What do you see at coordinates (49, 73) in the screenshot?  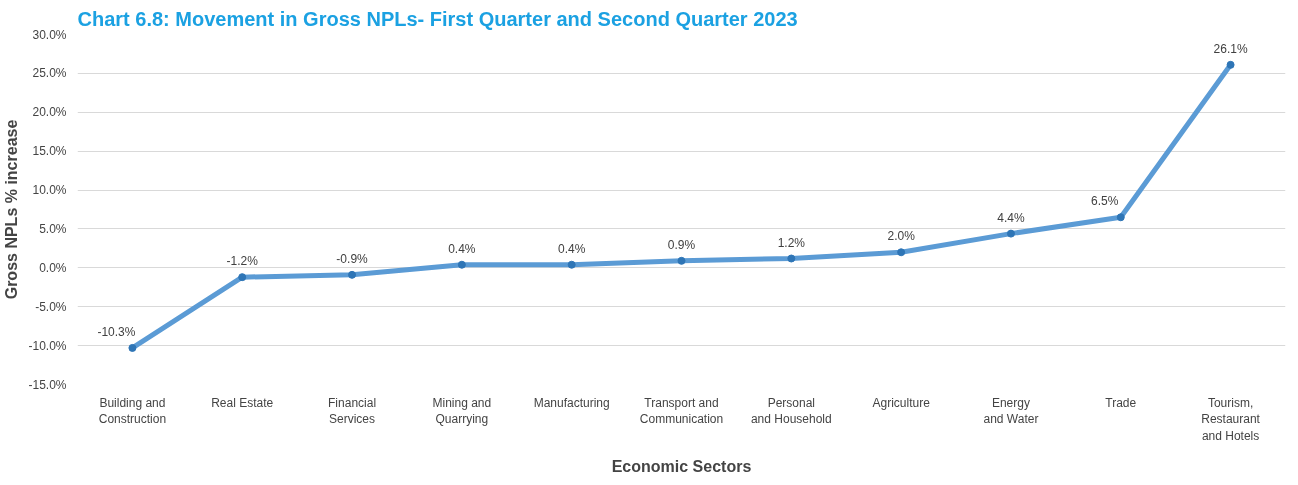 I see `y-tick-label: 25.0%` at bounding box center [49, 73].